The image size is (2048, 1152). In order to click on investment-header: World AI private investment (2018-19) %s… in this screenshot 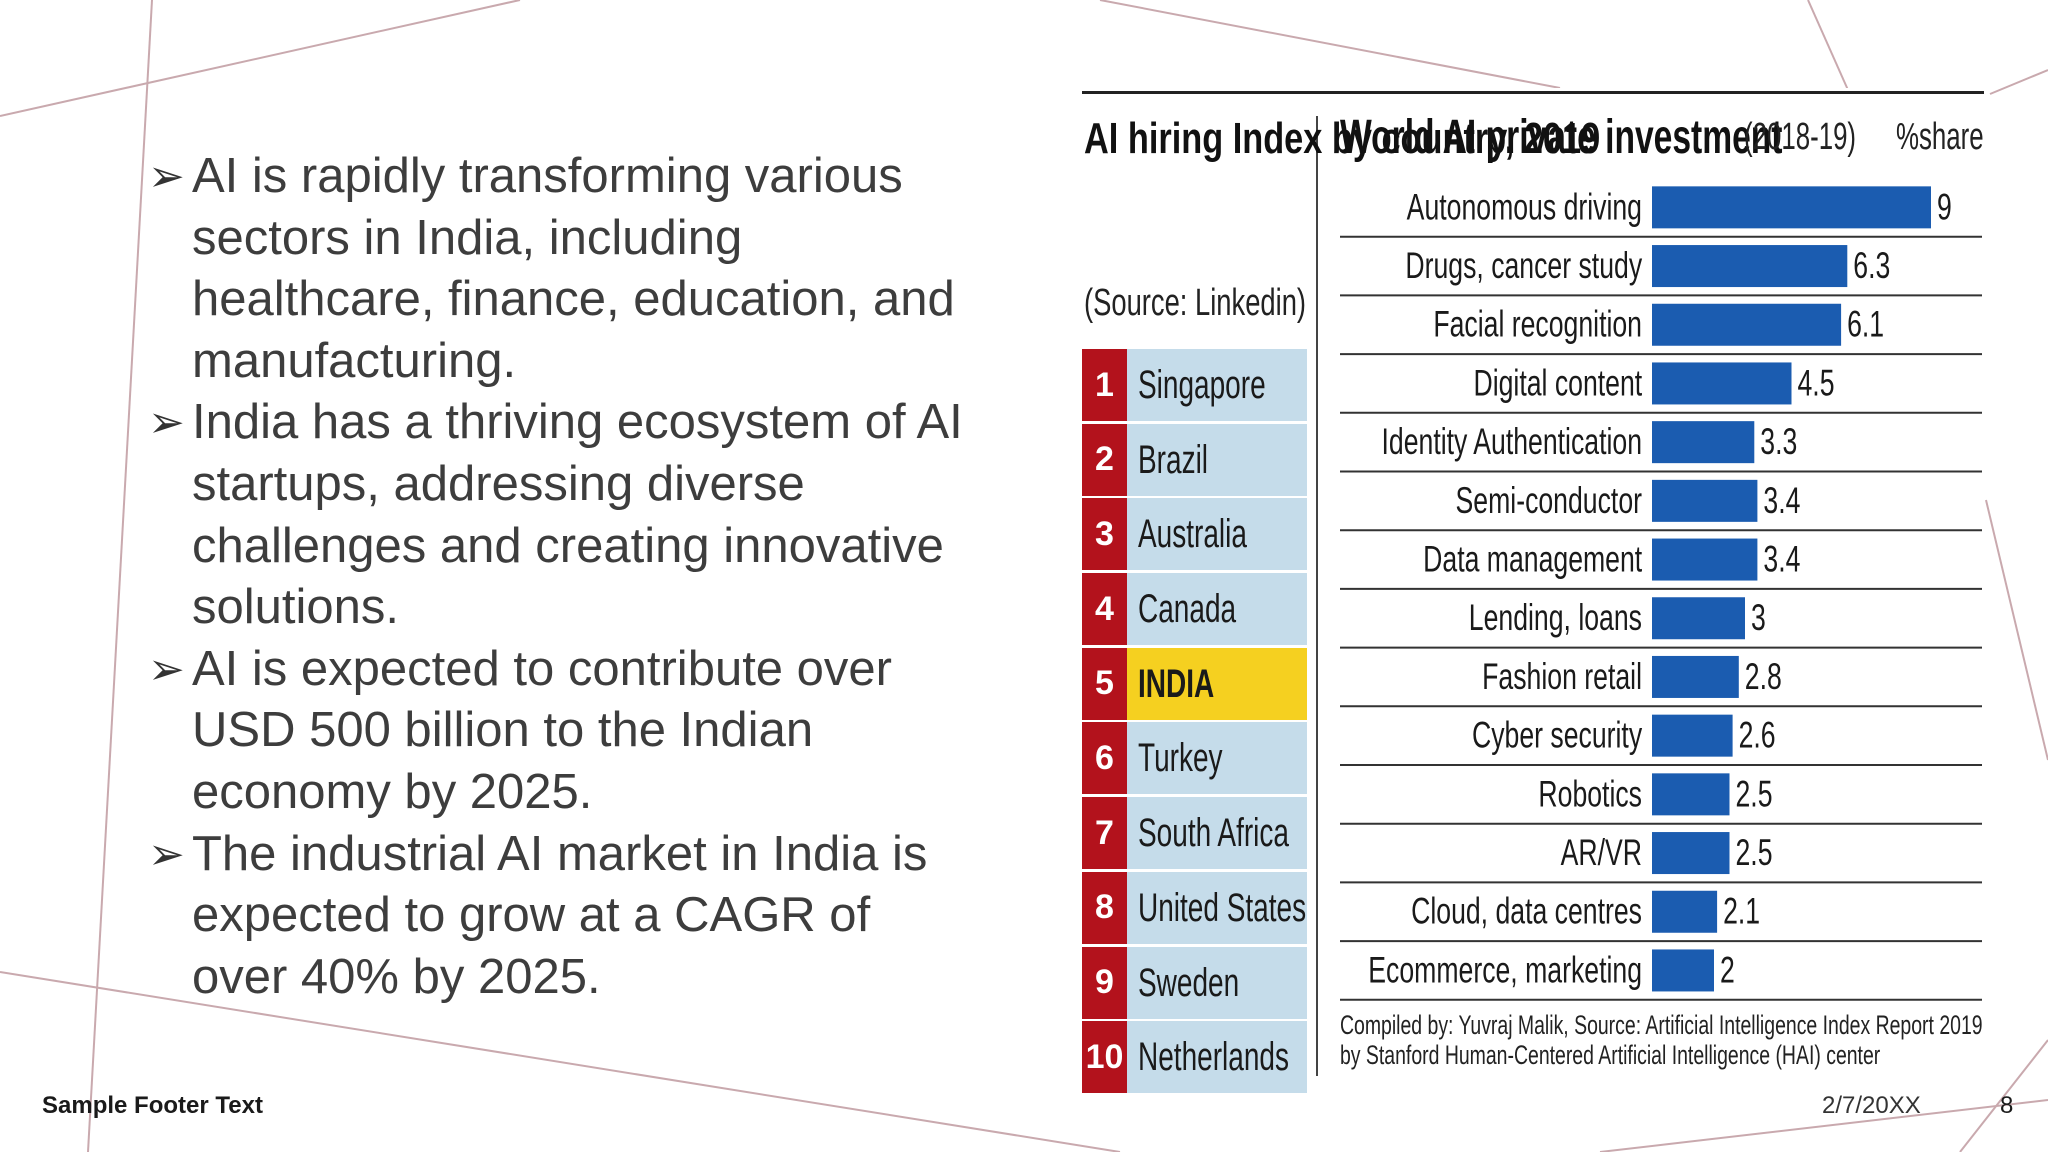, I will do `click(1662, 140)`.